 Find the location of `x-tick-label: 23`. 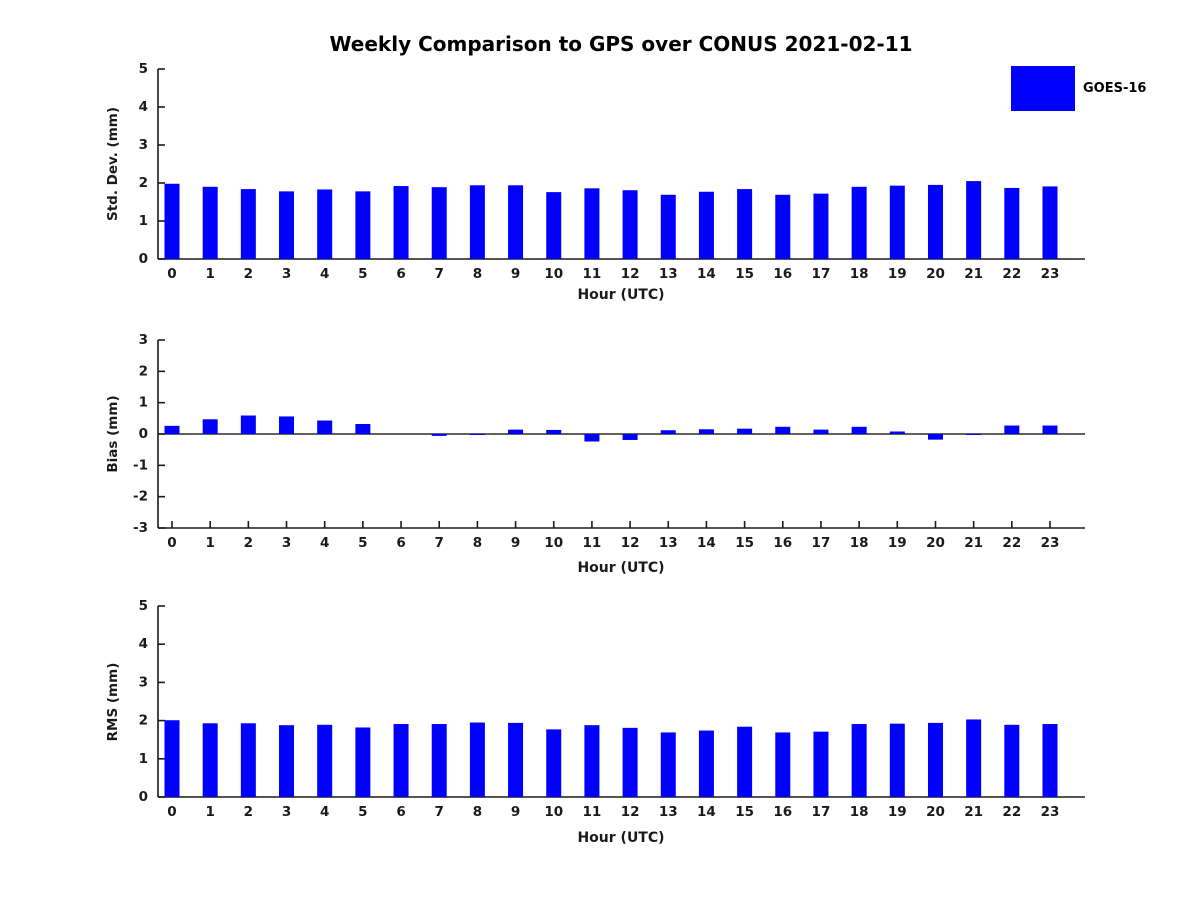

x-tick-label: 23 is located at coordinates (1050, 812).